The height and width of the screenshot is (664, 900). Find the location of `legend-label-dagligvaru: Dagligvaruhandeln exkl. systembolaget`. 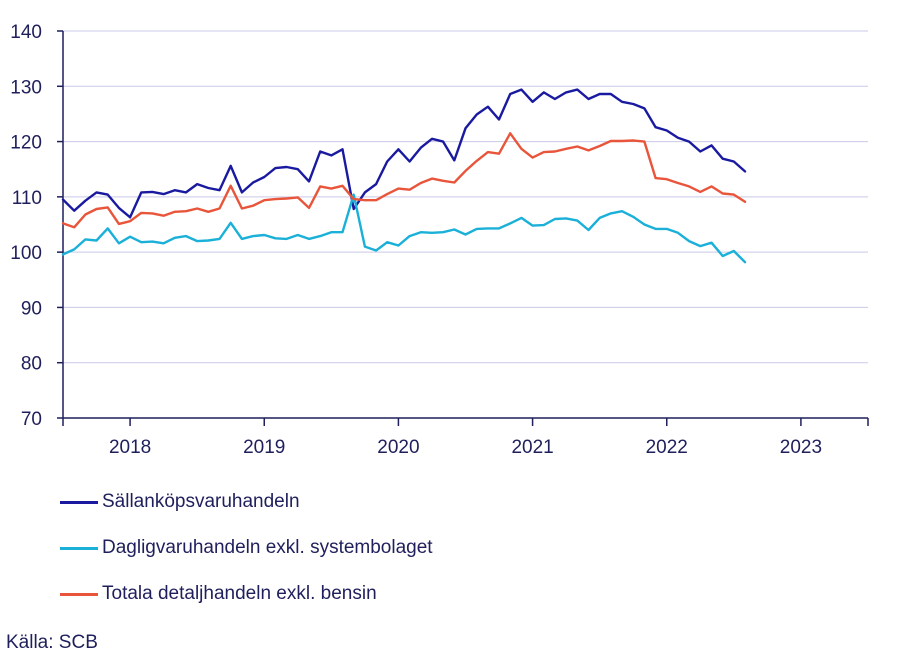

legend-label-dagligvaru: Dagligvaruhandeln exkl. systembolaget is located at coordinates (267, 547).